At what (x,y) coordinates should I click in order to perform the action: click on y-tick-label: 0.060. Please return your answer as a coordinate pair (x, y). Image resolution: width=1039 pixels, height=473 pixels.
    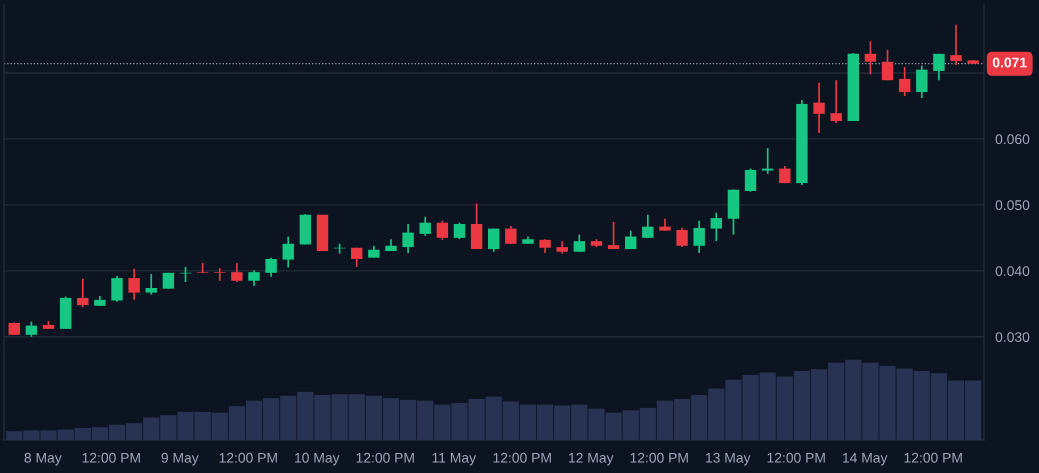
    Looking at the image, I should click on (1012, 139).